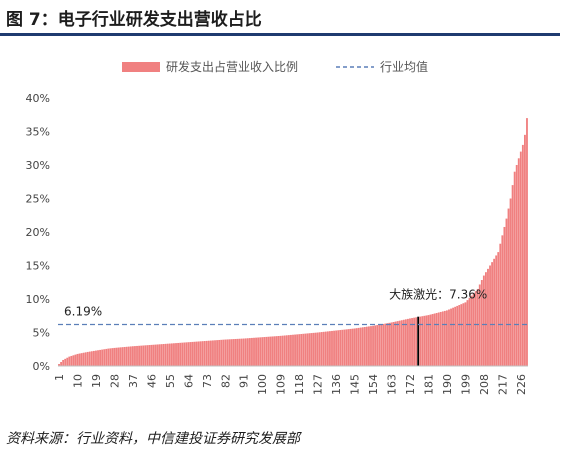 This screenshot has height=454, width=579. I want to click on source-note: 资料来源：行业资料，中信建投证券研究发展部, so click(153, 439).